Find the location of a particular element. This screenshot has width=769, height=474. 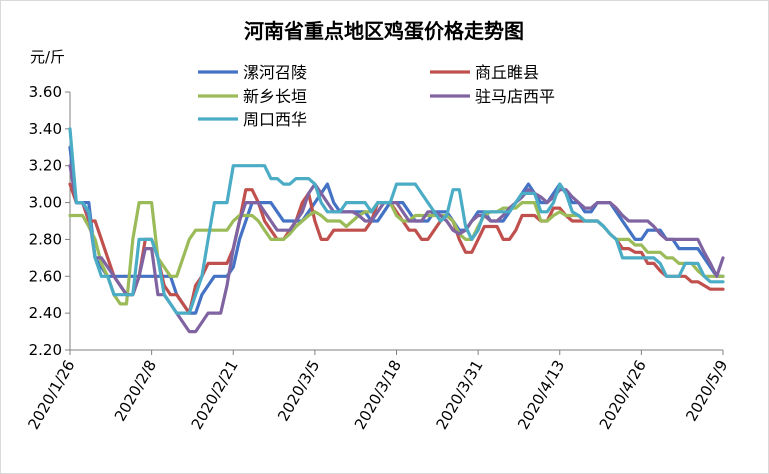

y-ticks: 2.20 2.40 2.60 2.80 3.00 3.20 3.40 3.60 is located at coordinates (49, 221).